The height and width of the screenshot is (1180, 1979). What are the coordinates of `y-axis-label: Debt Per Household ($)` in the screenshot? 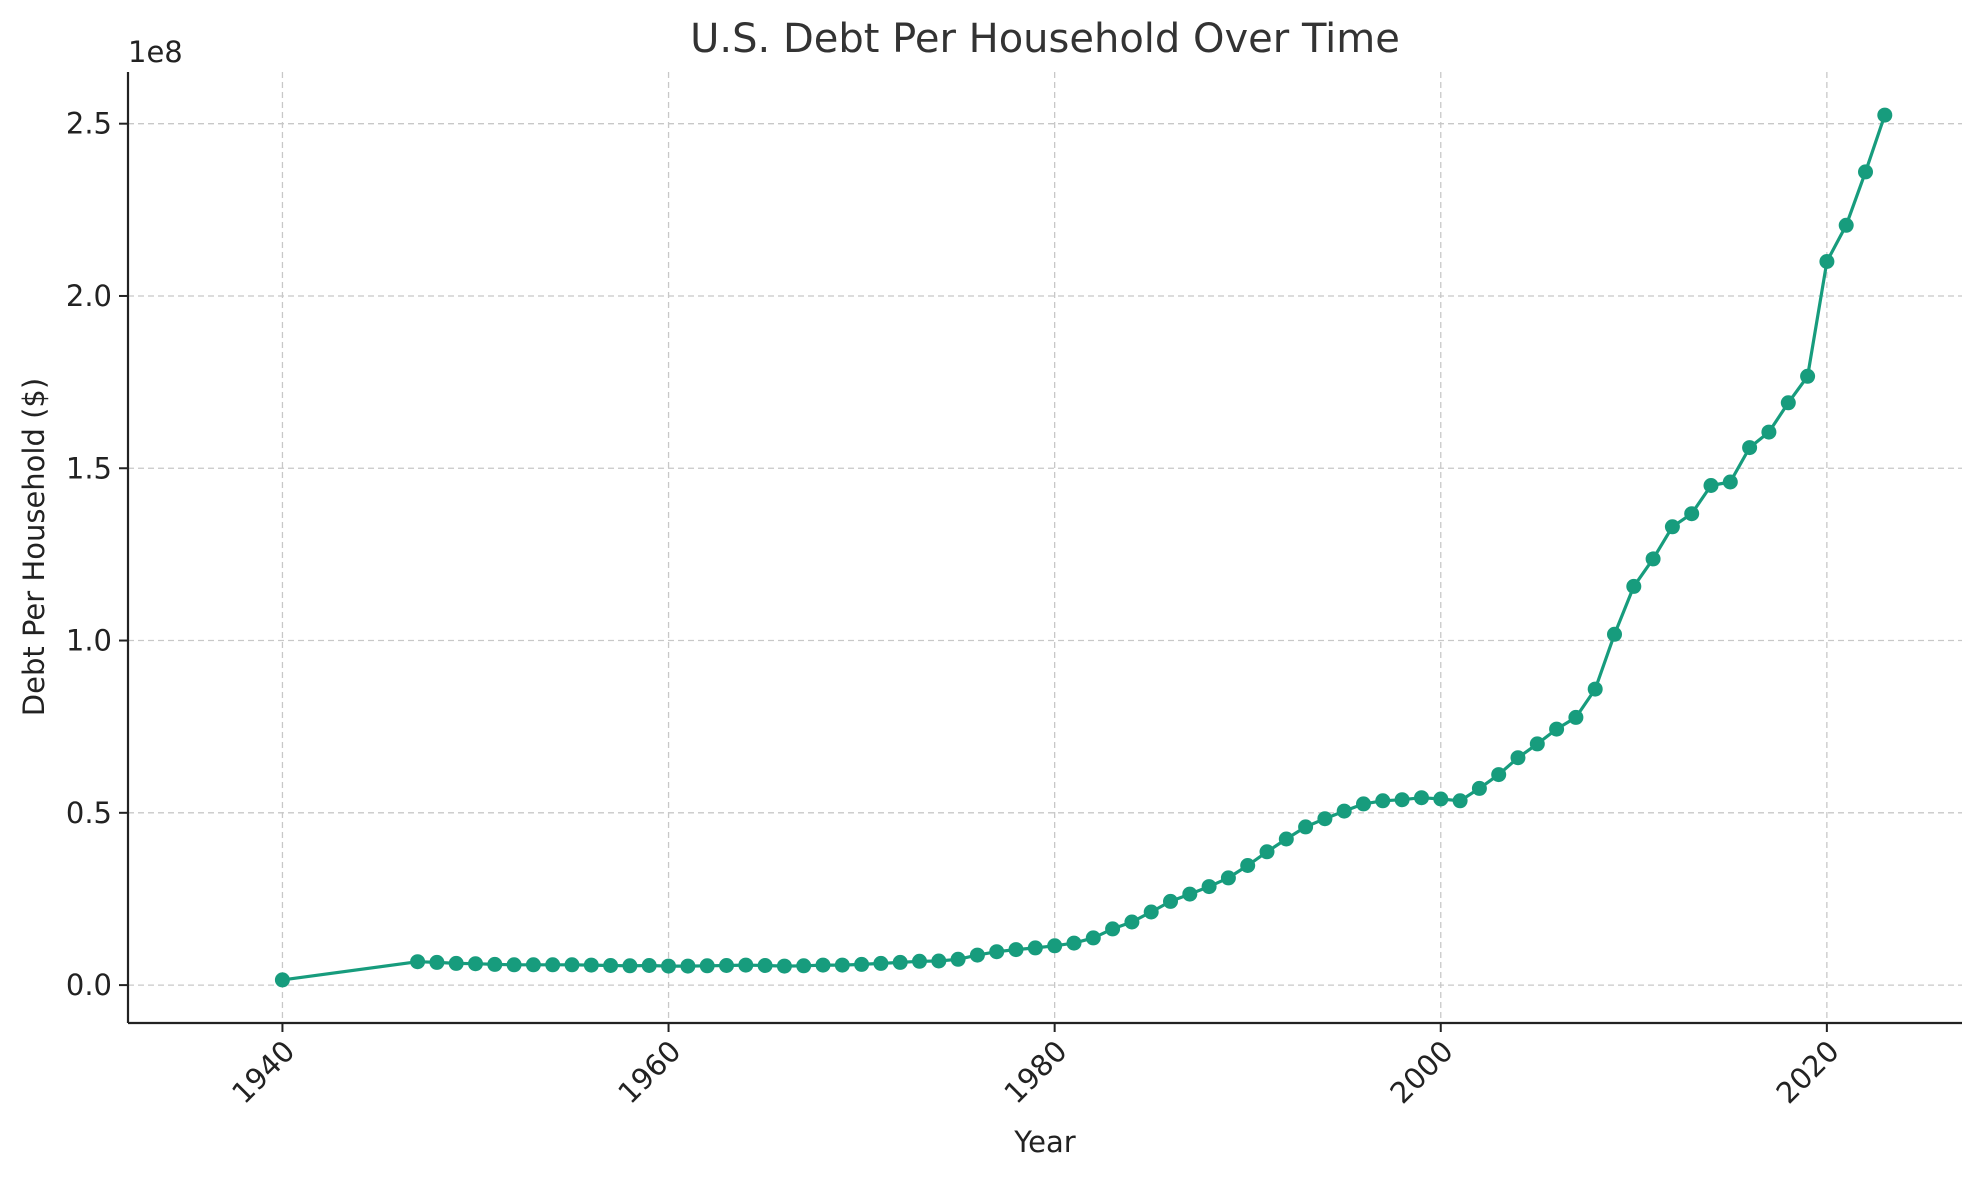 It's located at (34, 547).